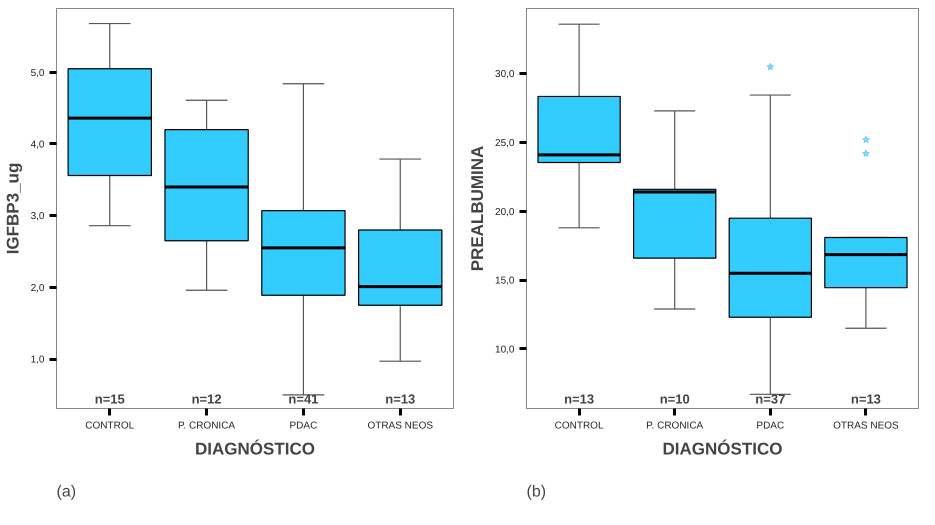  What do you see at coordinates (303, 399) in the screenshot?
I see `annotation: n=41` at bounding box center [303, 399].